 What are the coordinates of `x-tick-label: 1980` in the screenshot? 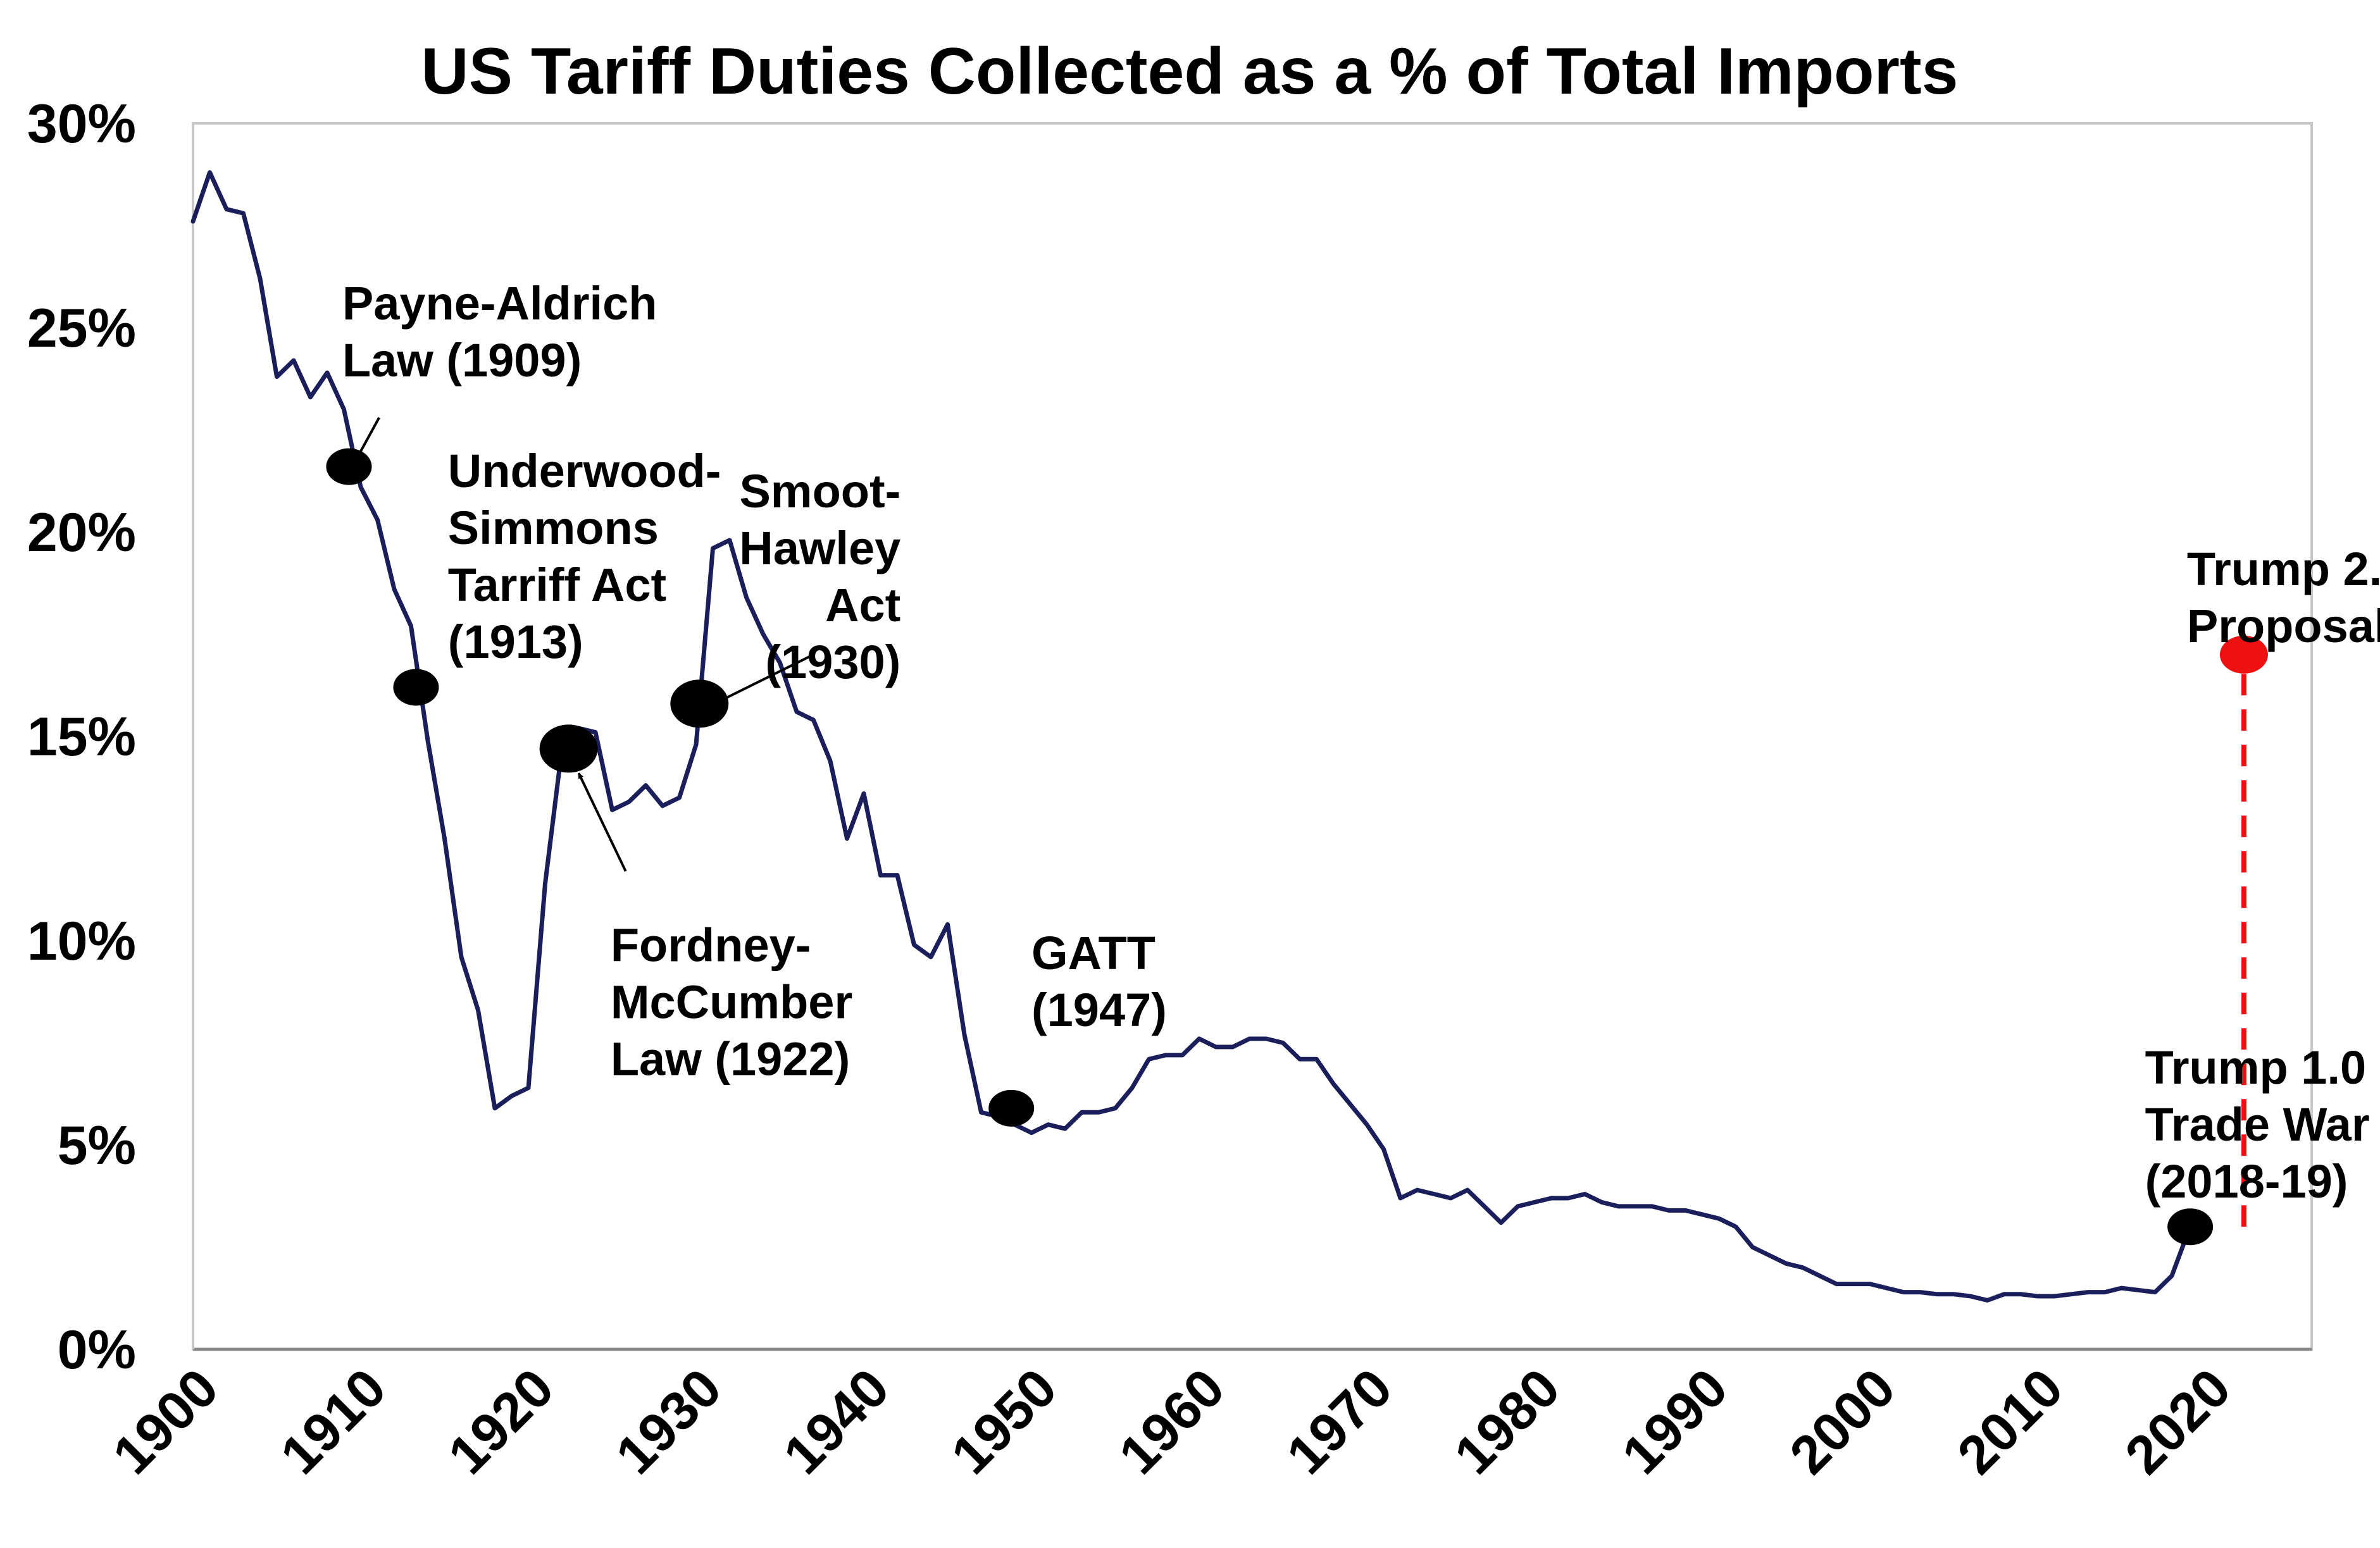 It's located at (1507, 1422).